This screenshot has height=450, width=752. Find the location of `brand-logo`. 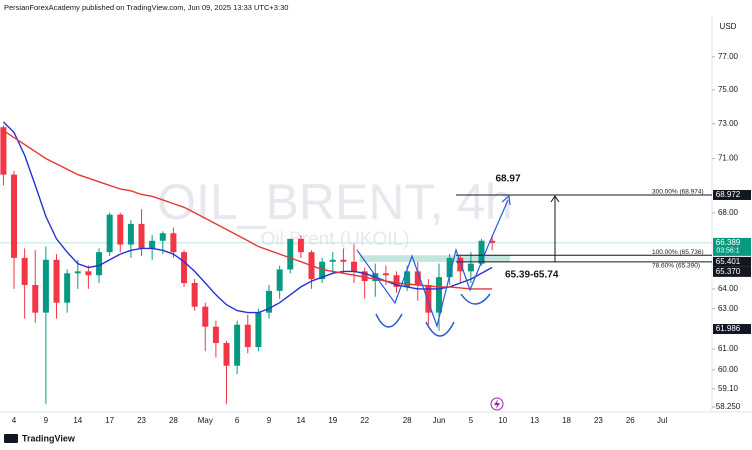

brand-logo is located at coordinates (11, 438).